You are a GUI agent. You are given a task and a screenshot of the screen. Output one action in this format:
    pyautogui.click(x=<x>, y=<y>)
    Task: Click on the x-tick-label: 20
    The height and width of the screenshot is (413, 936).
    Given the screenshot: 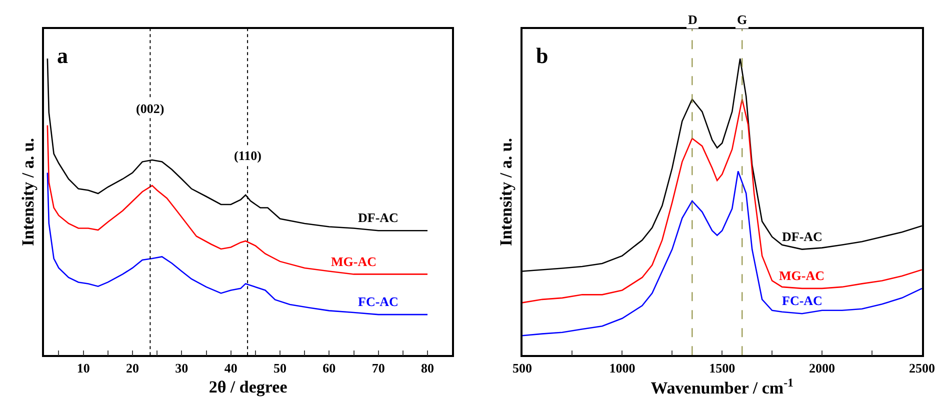 What is the action you would take?
    pyautogui.click(x=132, y=368)
    